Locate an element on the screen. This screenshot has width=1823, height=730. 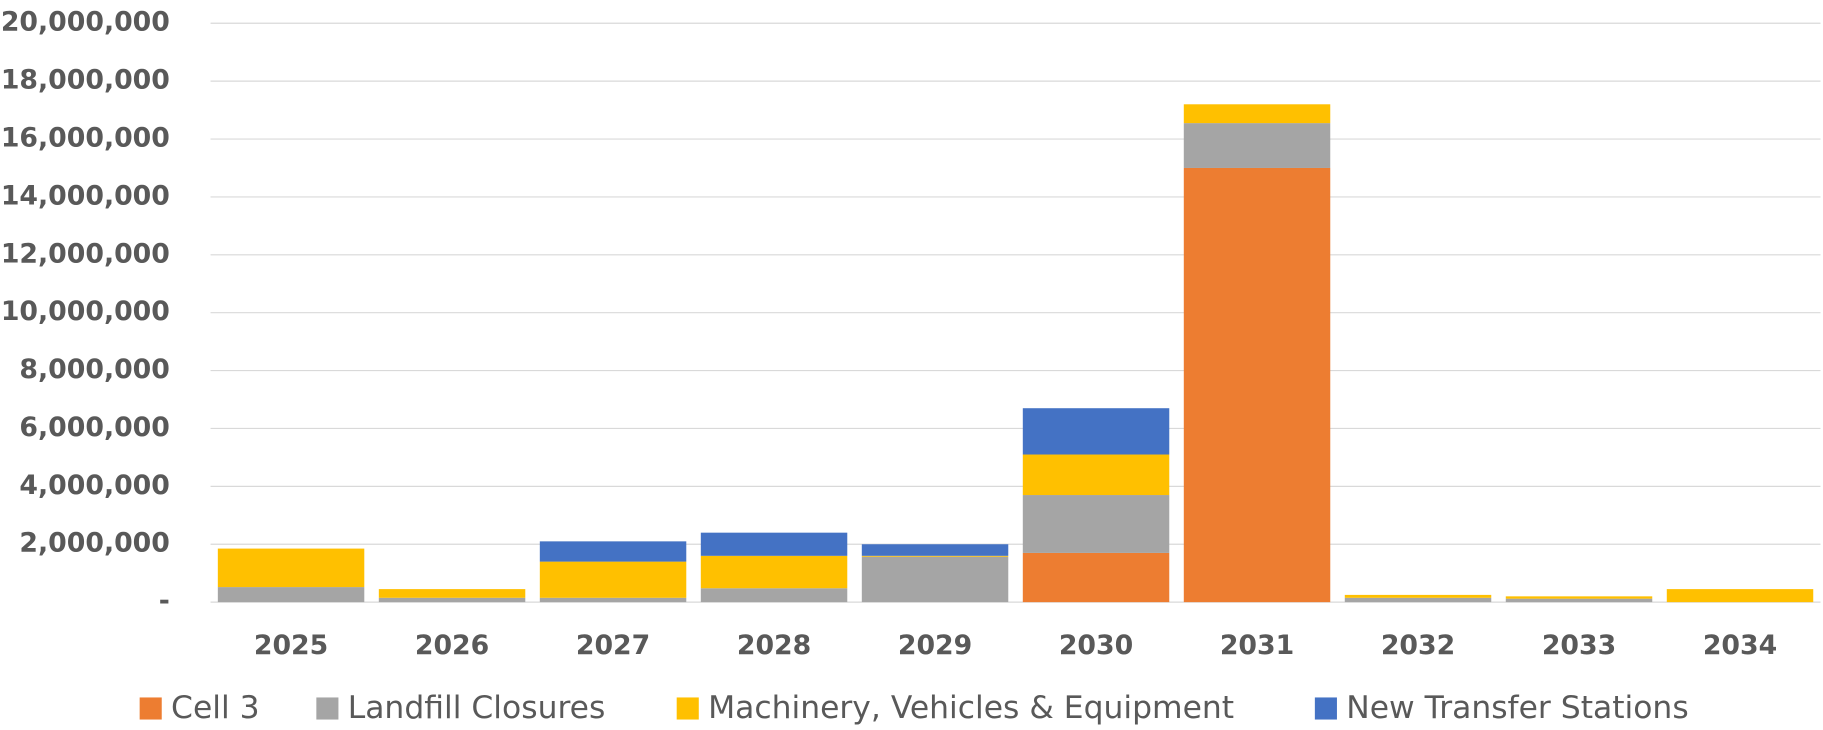
legend-label: Cell 3 is located at coordinates (215, 708).